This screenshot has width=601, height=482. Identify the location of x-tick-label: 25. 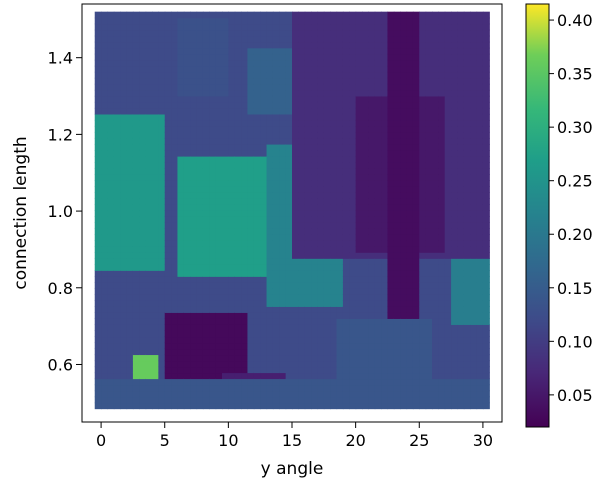
(419, 440).